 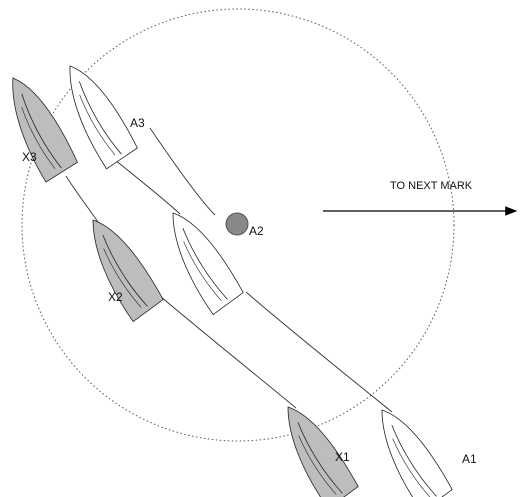 What do you see at coordinates (342, 457) in the screenshot?
I see `boat-label: X1` at bounding box center [342, 457].